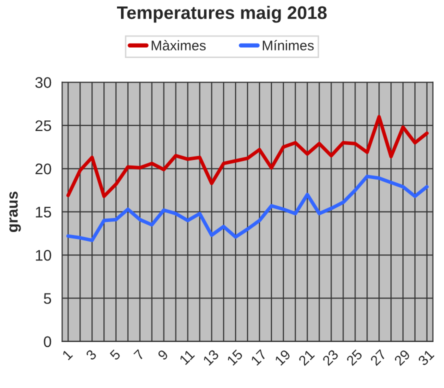 The height and width of the screenshot is (388, 444). What do you see at coordinates (211, 357) in the screenshot?
I see `x-tick-label: 13` at bounding box center [211, 357].